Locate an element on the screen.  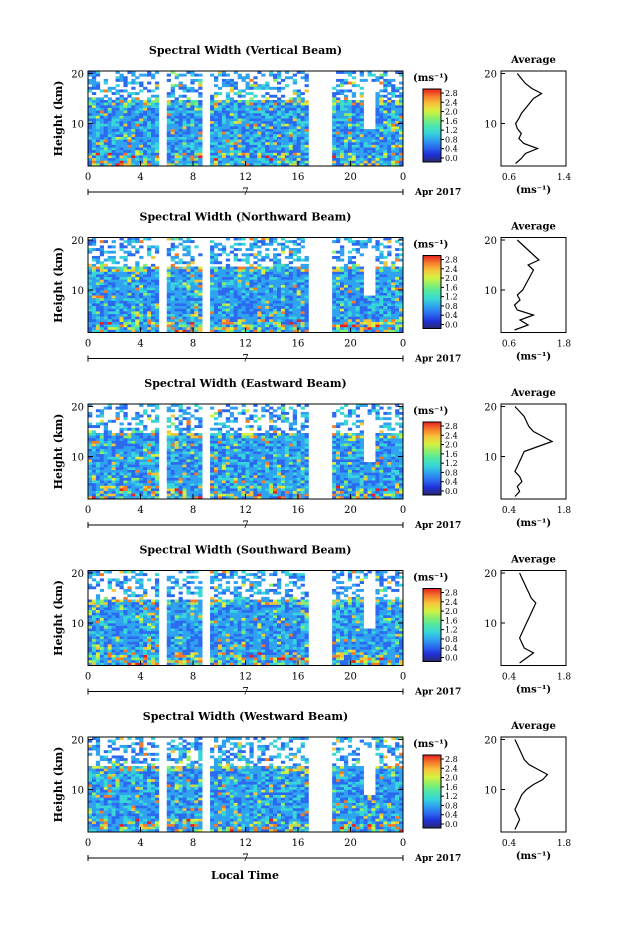
avg-x-tick-label: 1.4 is located at coordinates (564, 178).